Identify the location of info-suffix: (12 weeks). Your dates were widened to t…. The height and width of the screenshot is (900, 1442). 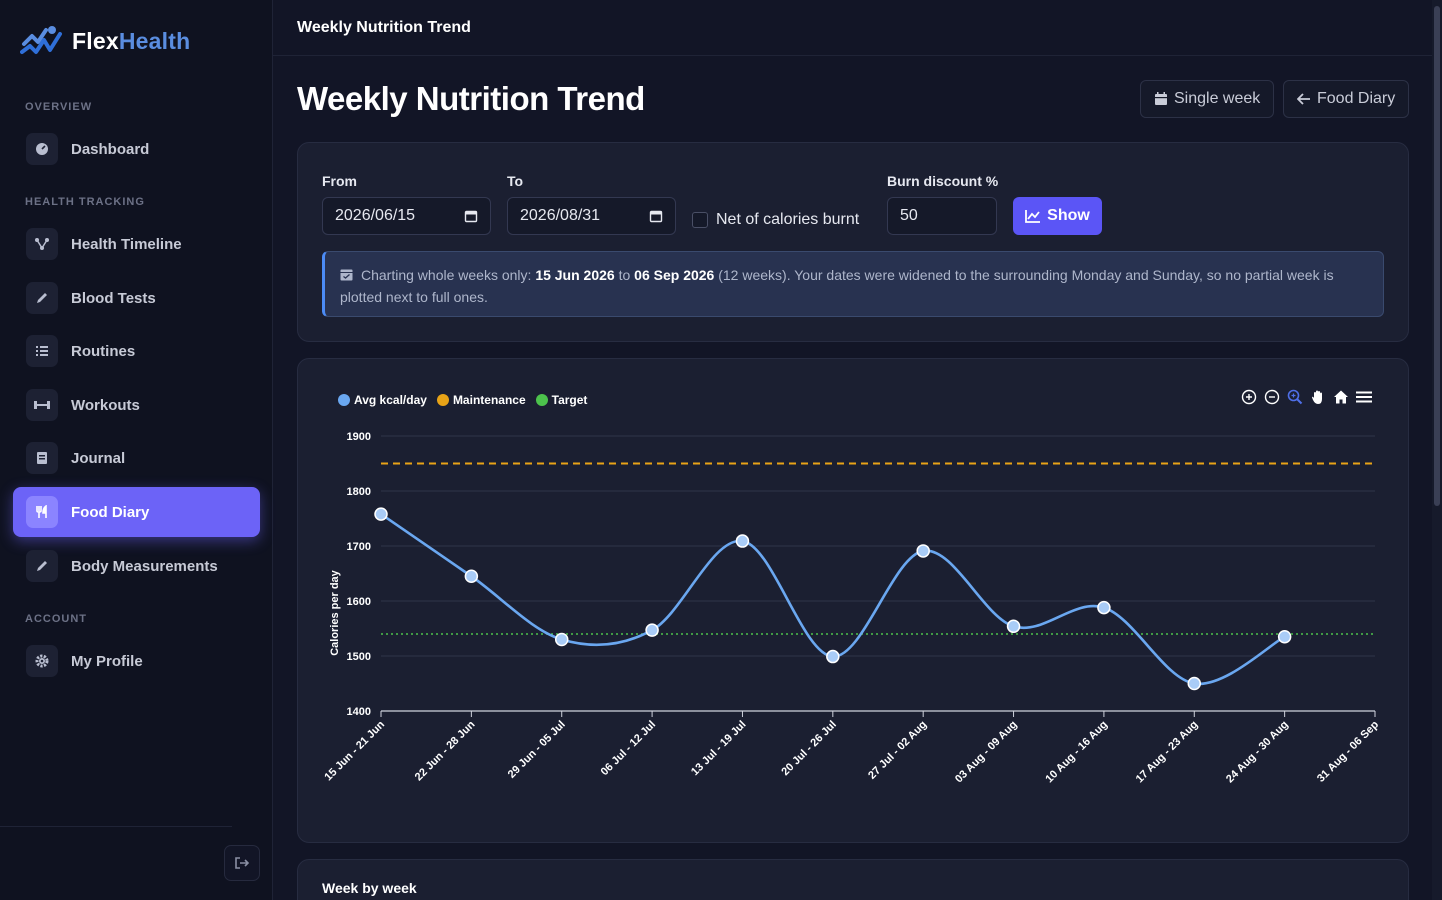
(837, 286).